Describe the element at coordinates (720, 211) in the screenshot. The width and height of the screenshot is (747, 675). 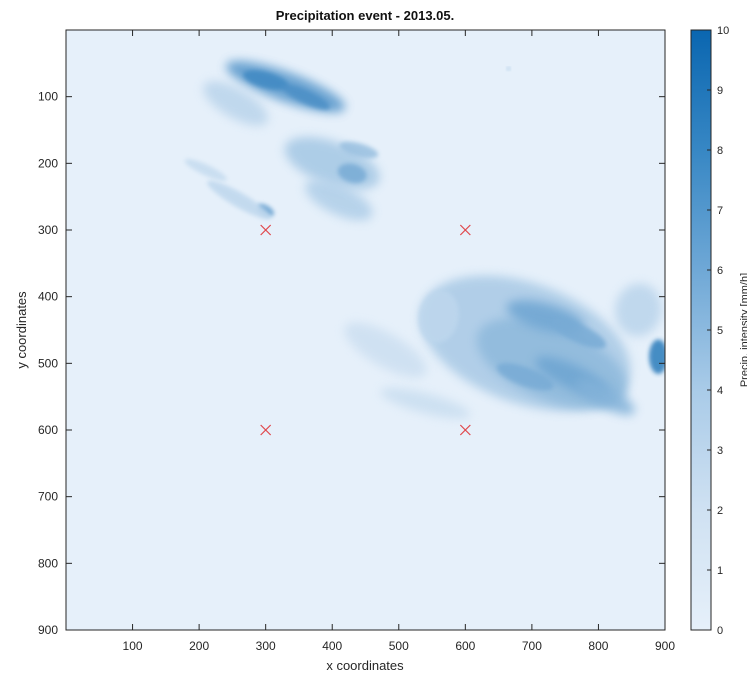
I see `colorbar-tick-label: 7` at that location.